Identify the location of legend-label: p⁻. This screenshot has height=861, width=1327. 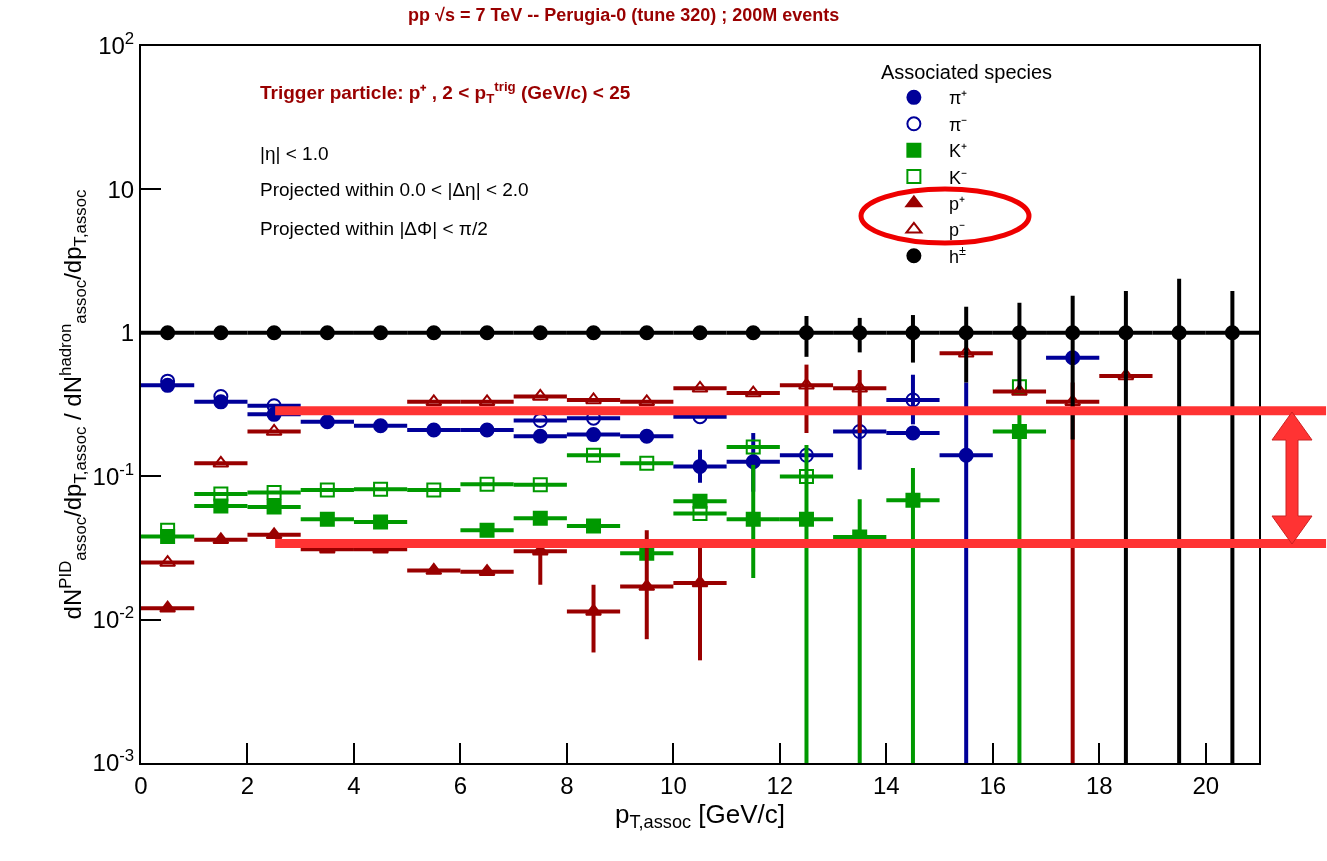
(956, 230).